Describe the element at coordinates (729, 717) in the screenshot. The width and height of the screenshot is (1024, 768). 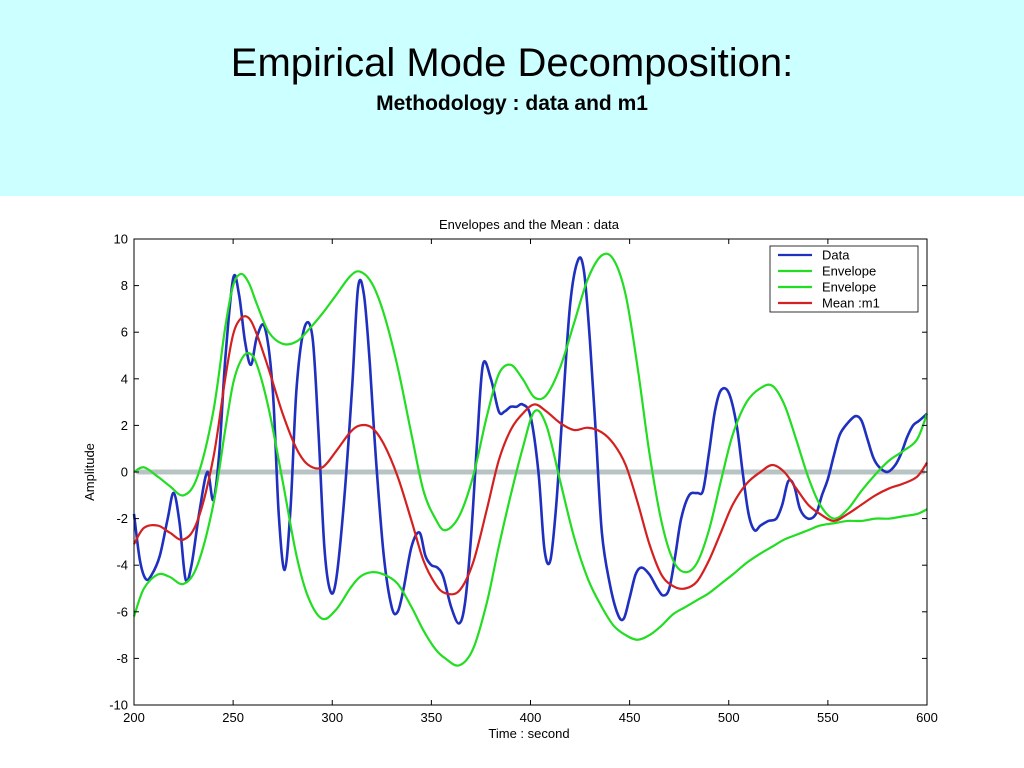
I see `x-tick-label: 500` at that location.